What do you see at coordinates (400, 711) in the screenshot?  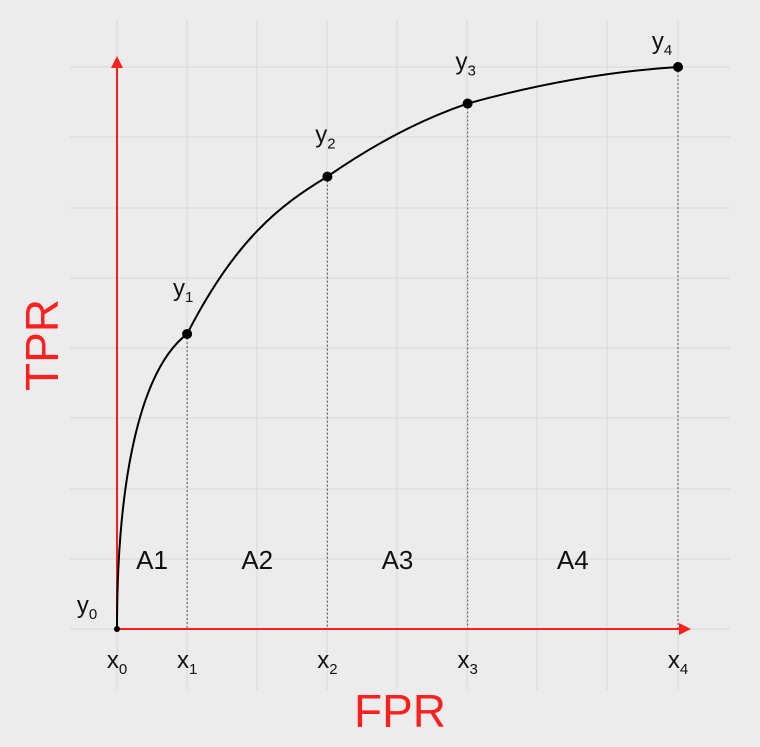 I see `x-axis-title: FPR` at bounding box center [400, 711].